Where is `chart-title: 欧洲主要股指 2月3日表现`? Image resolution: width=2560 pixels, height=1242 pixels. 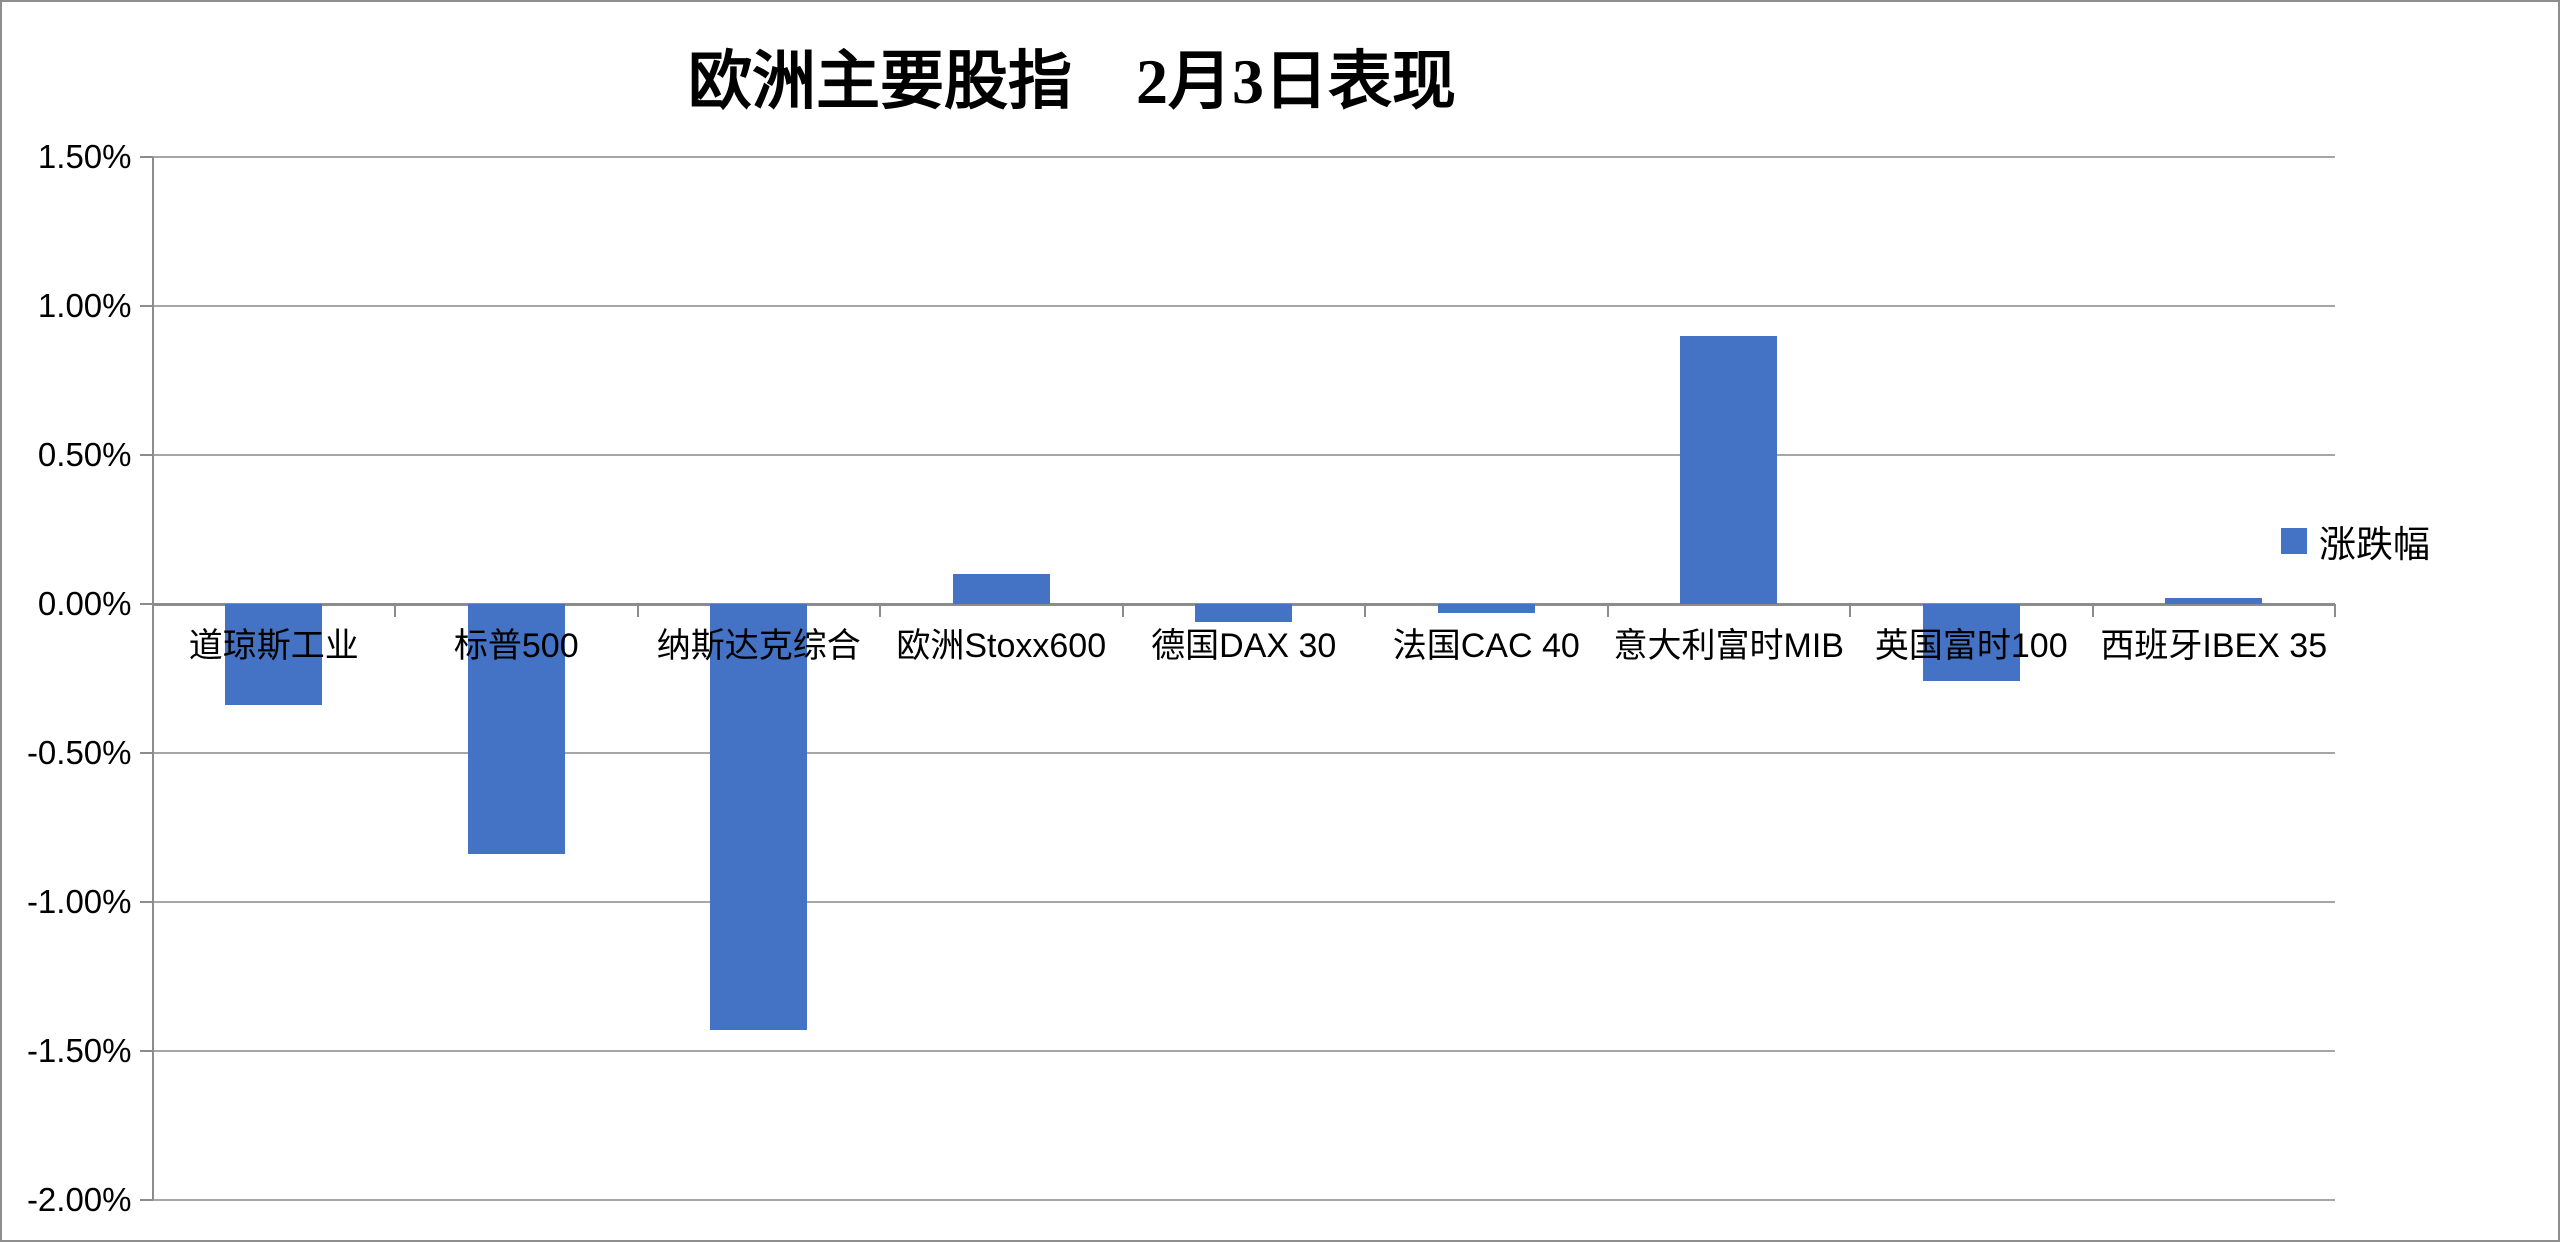
chart-title: 欧洲主要股指 2月3日表现 is located at coordinates (1072, 81).